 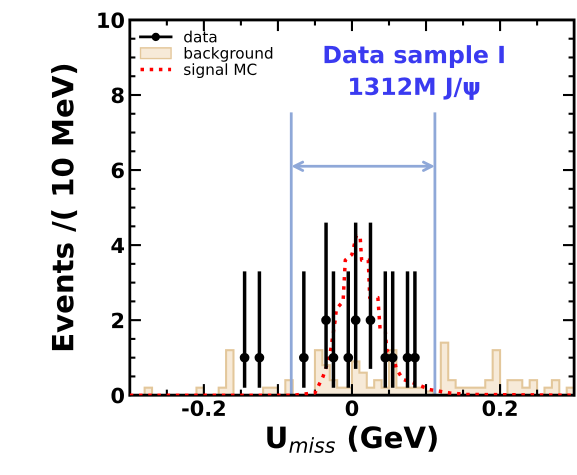 I want to click on y-tick-label: 0, so click(x=117, y=396).